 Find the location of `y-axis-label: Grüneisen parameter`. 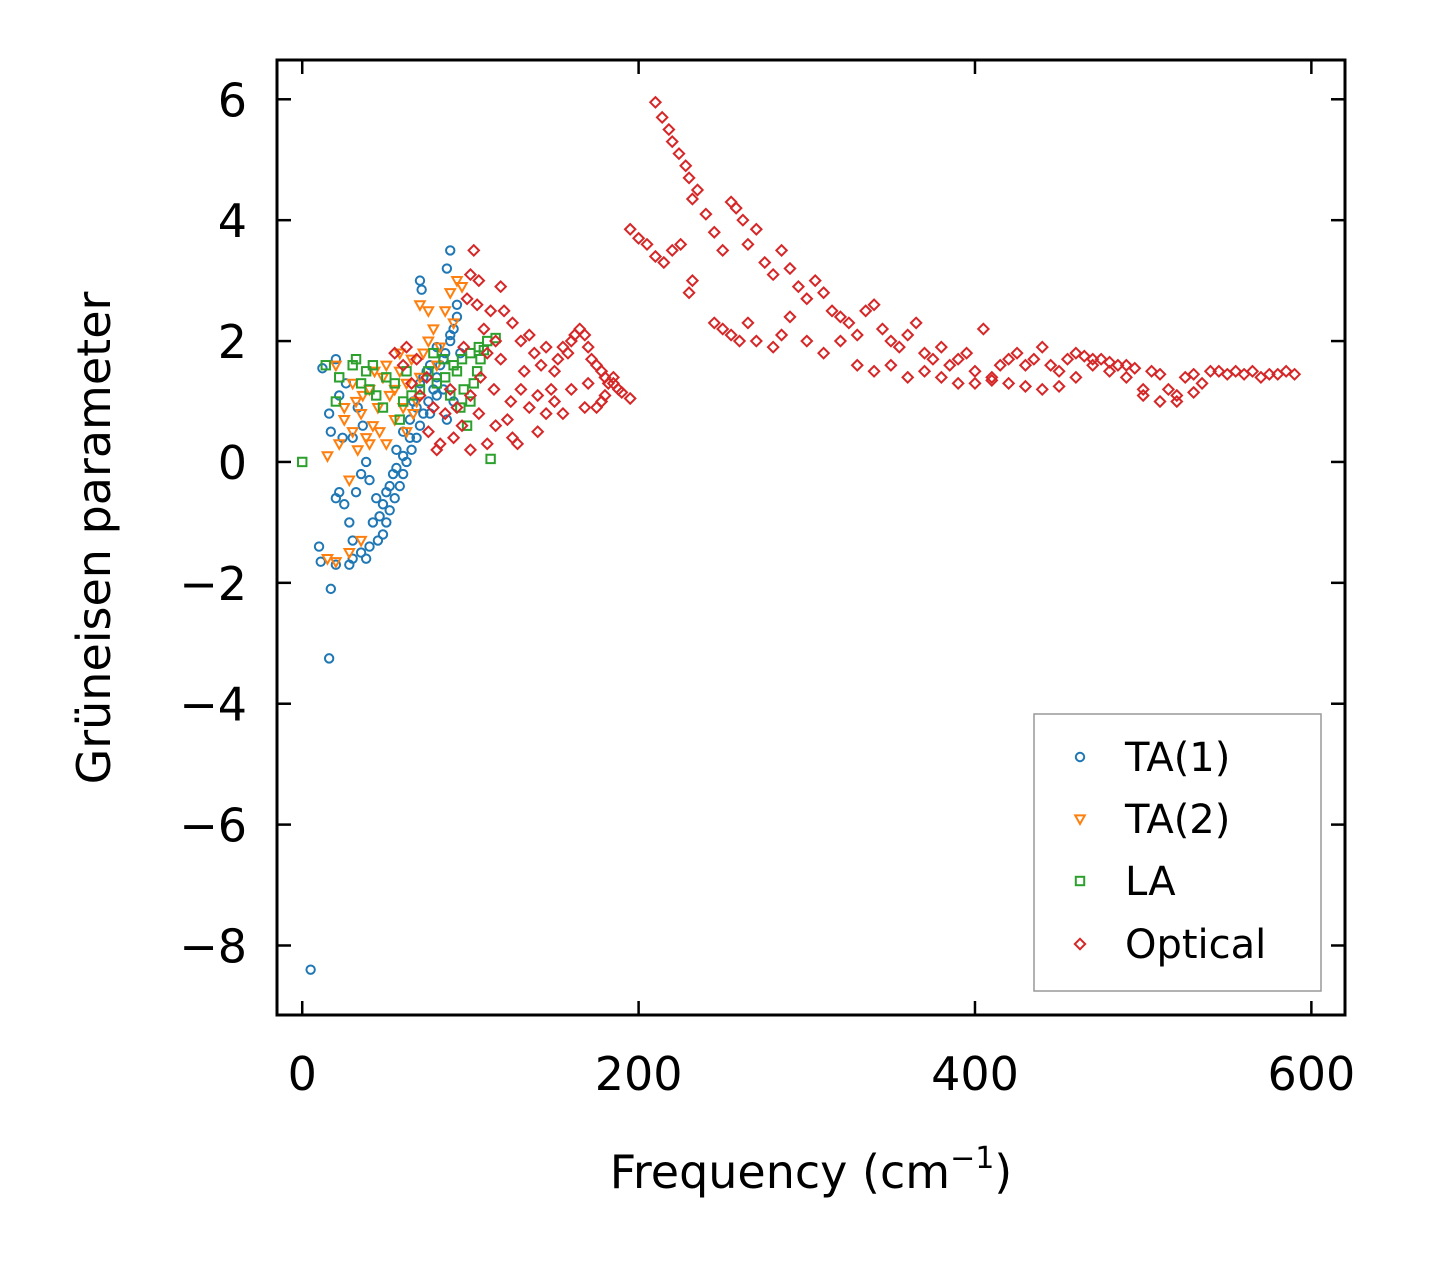

y-axis-label: Grüneisen parameter is located at coordinates (94, 537).